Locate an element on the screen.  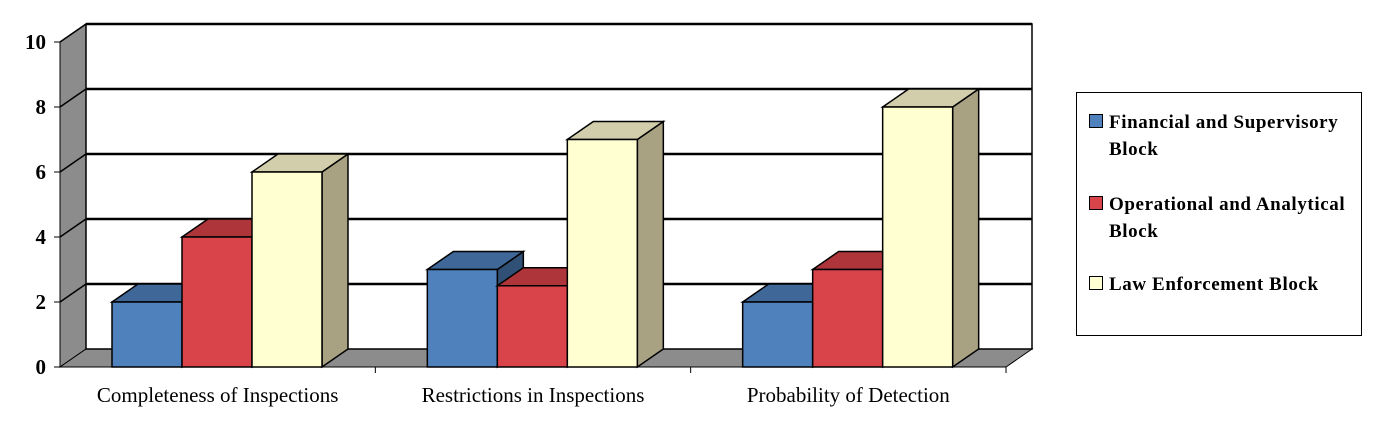
legend-label-financial: Financial and Supervisory Block is located at coordinates (1224, 136).